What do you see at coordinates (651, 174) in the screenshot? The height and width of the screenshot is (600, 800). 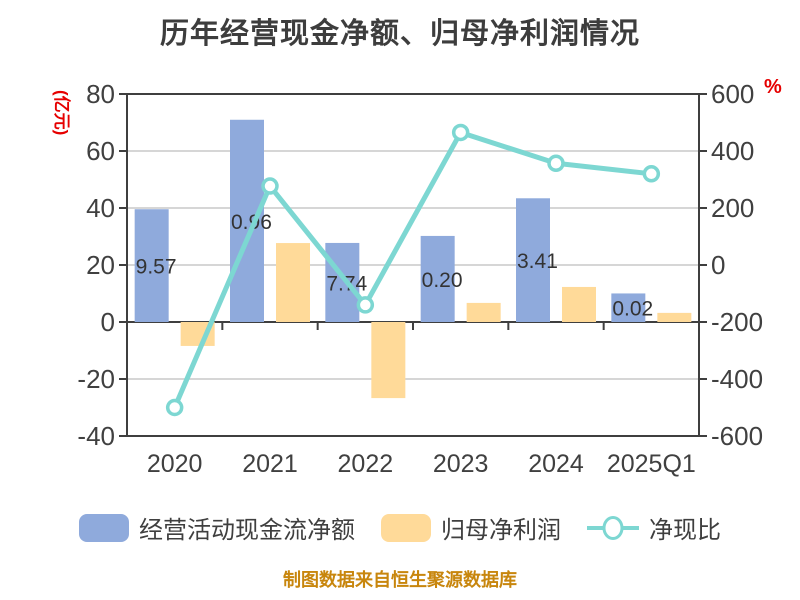 I see `ratio-marker-2025Q1` at bounding box center [651, 174].